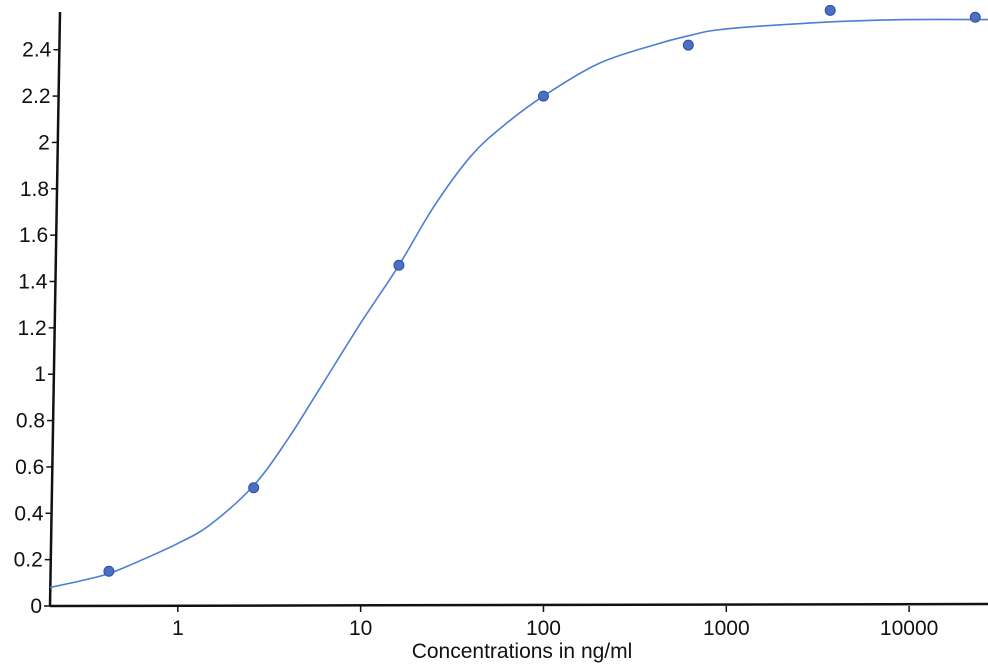  I want to click on x-axis: 1 10 100 1000 10000, so click(518, 621).